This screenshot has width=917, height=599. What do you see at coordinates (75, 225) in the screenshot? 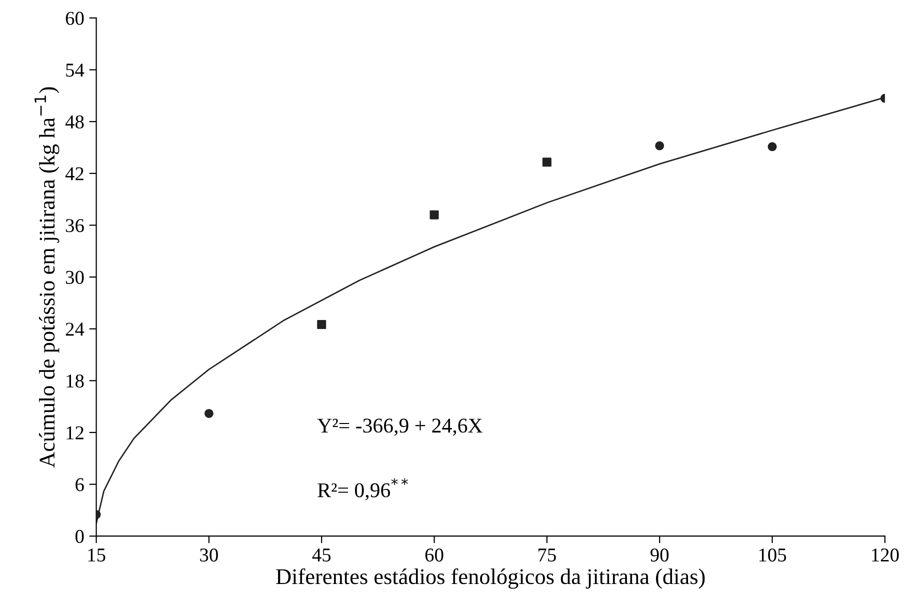
I see `y-tick-label: 36` at bounding box center [75, 225].